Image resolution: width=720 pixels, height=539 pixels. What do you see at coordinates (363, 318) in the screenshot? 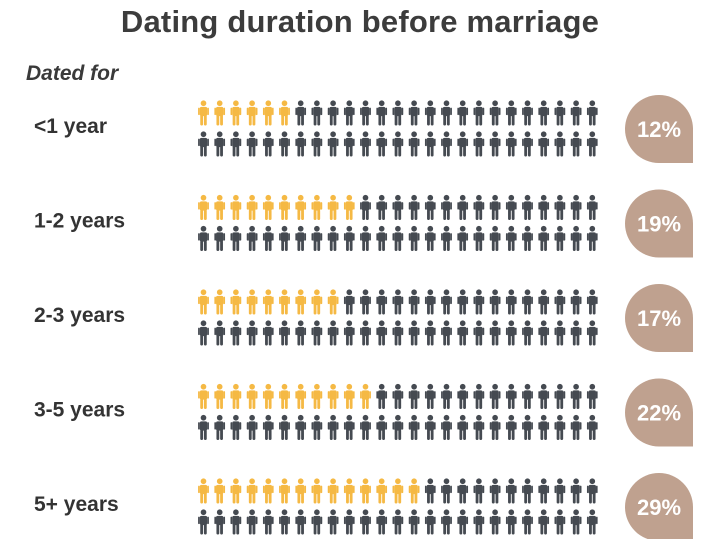
I see `category-row: 2-3 years 17%` at bounding box center [363, 318].